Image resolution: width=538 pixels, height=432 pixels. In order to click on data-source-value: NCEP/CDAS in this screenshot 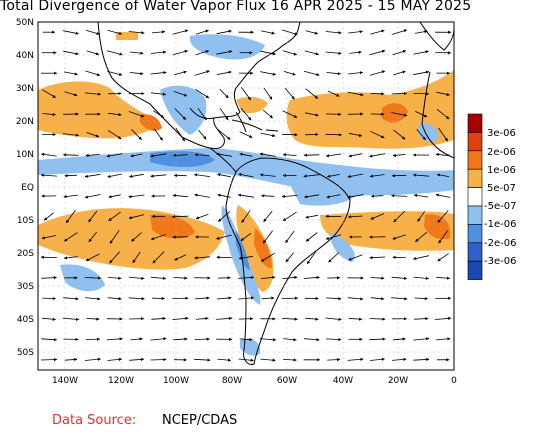, I will do `click(200, 420)`.